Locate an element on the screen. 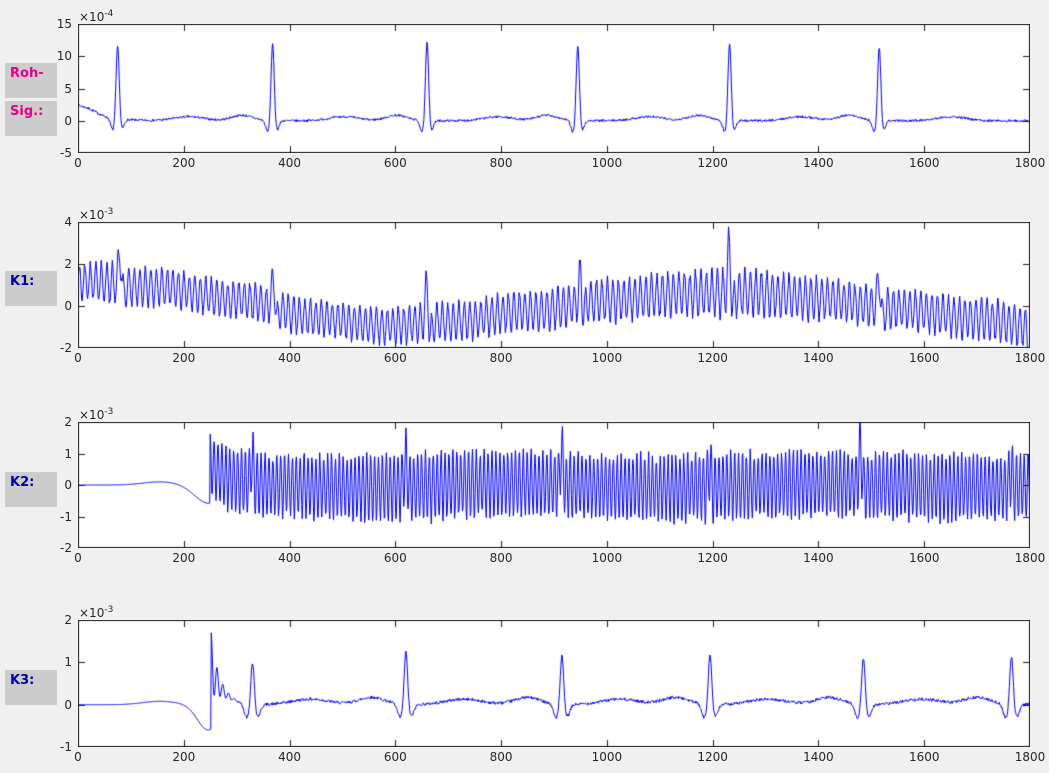  row-label-k1: K1: is located at coordinates (31, 288).